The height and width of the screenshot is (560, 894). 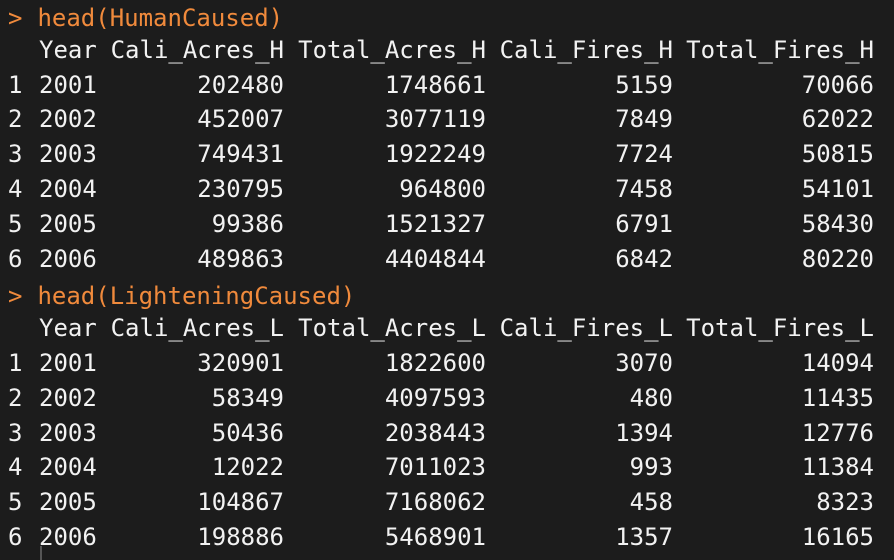 I want to click on console-command-line: > head(LighteningCaused), so click(x=447, y=296).